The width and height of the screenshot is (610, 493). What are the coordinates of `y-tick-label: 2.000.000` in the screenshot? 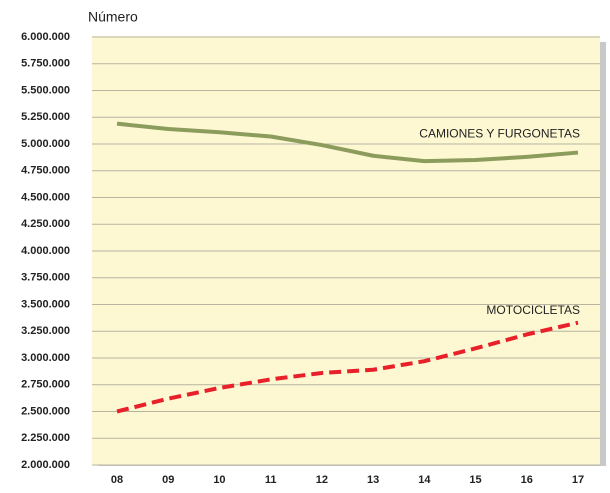 It's located at (45, 465).